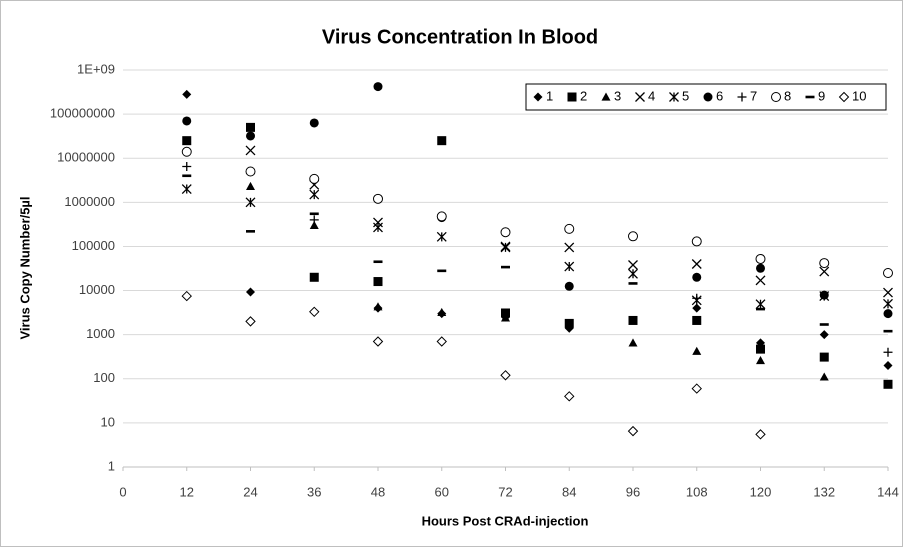  Describe the element at coordinates (86, 157) in the screenshot. I see `y-tick-label: 10000000` at that location.